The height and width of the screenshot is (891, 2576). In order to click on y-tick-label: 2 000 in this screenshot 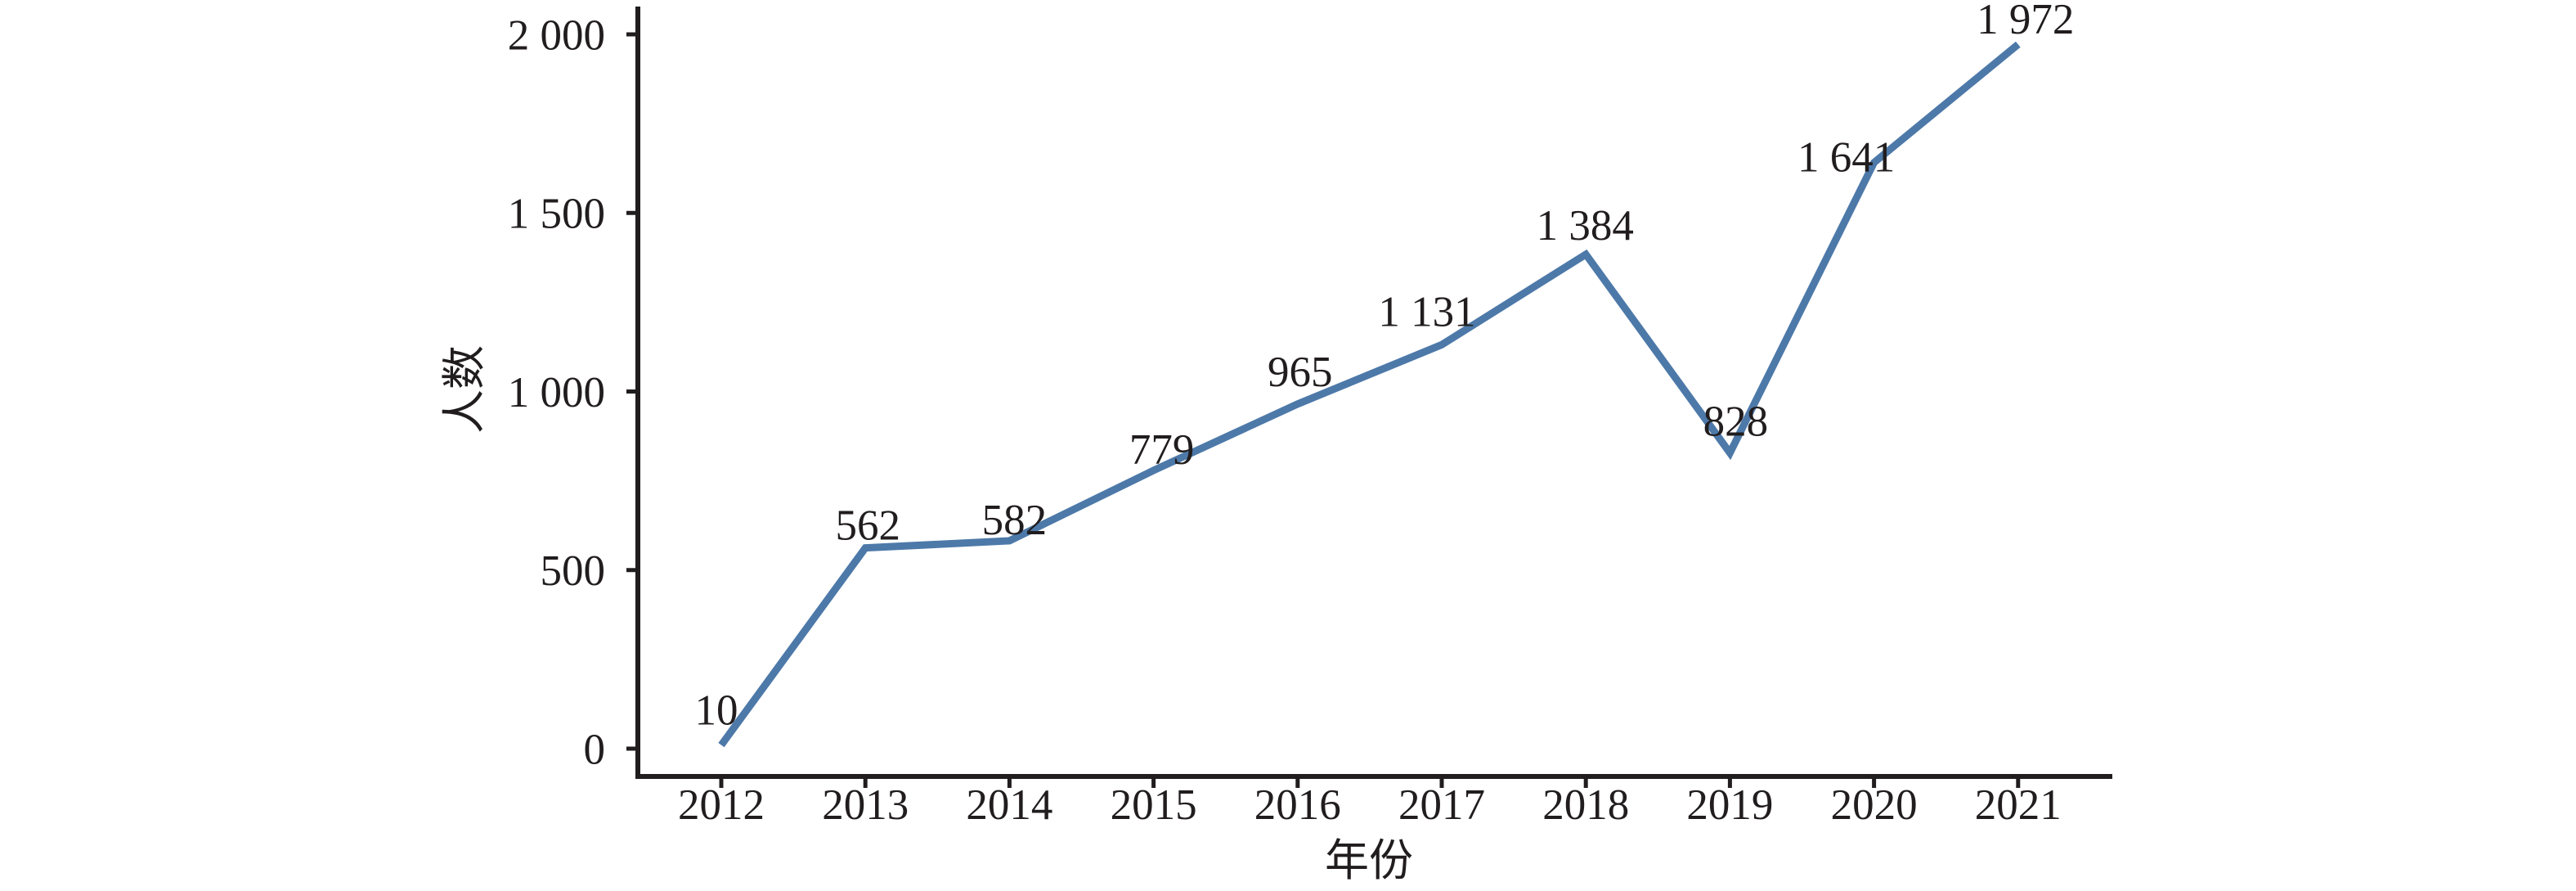, I will do `click(556, 35)`.